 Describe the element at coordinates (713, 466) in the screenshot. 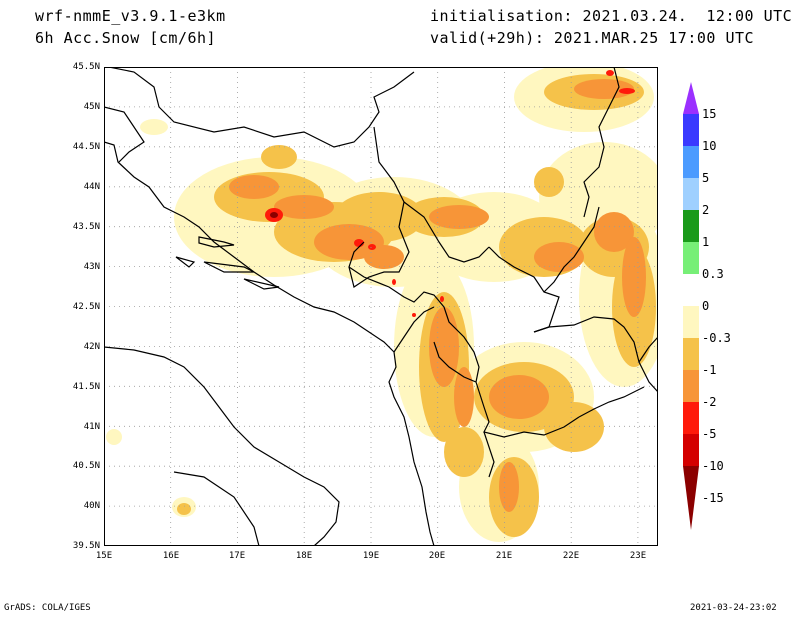

I see `colorbar-label: -10` at that location.